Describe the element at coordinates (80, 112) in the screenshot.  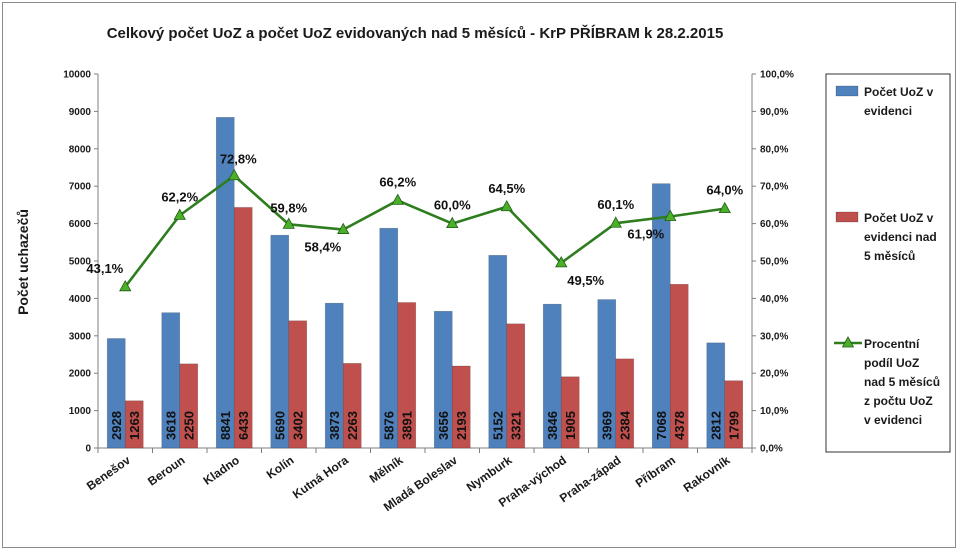
I see `y-tick-label: 9000` at that location.